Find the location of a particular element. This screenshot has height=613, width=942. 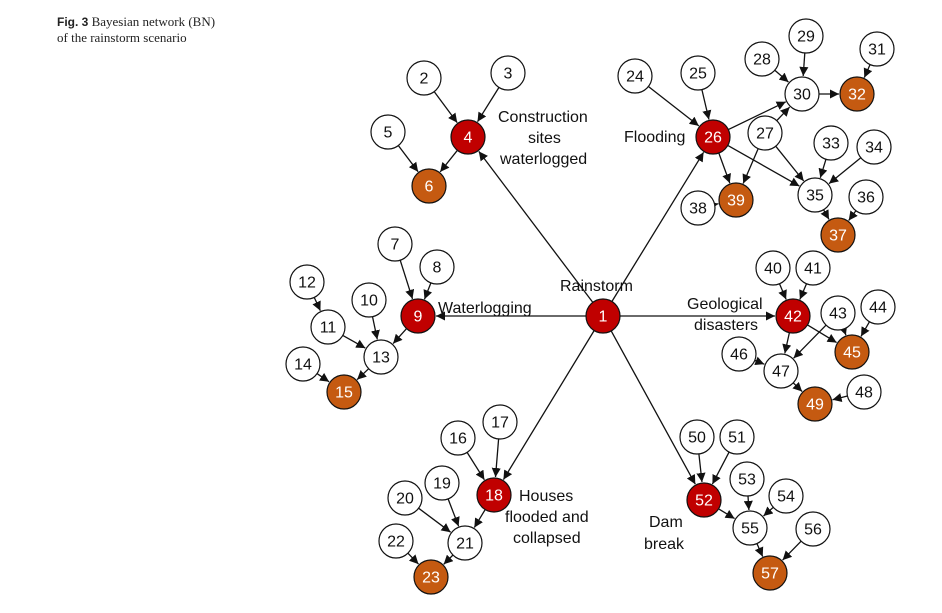

node-51-circle is located at coordinates (737, 437).